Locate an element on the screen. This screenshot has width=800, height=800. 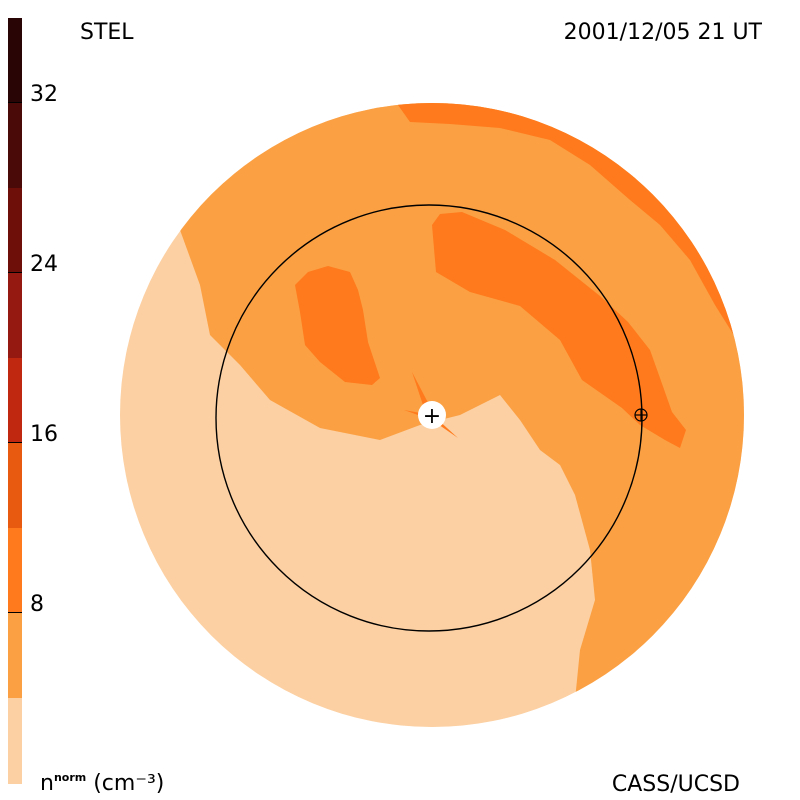
high-density-band-inner is located at coordinates (559, 330).